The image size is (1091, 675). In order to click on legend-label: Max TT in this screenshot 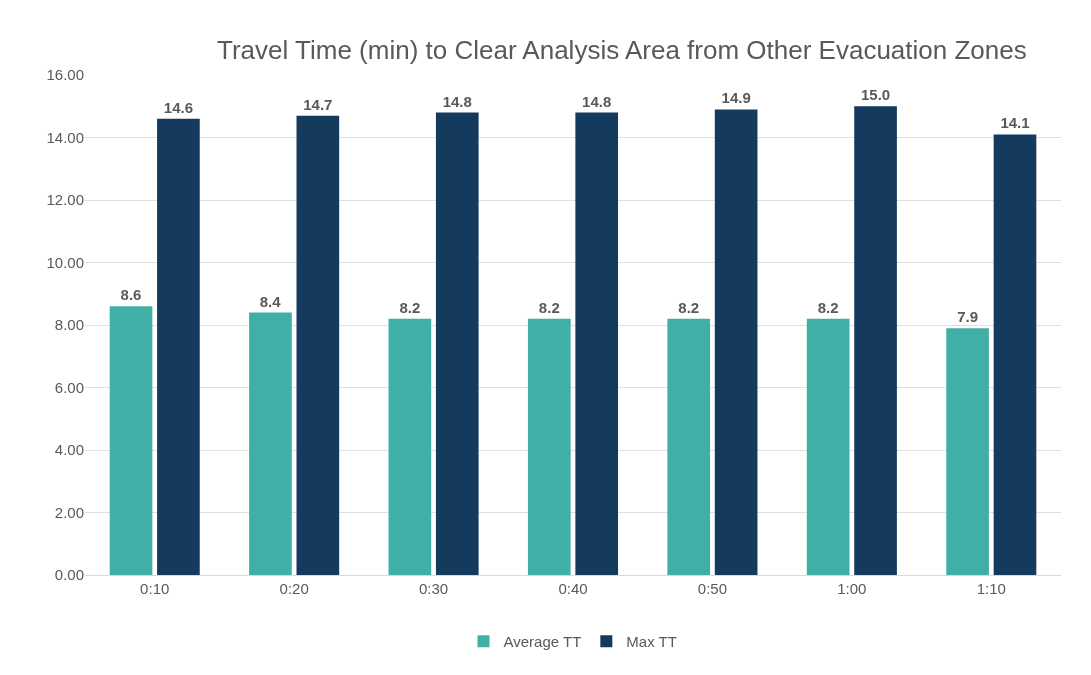, I will do `click(651, 642)`.